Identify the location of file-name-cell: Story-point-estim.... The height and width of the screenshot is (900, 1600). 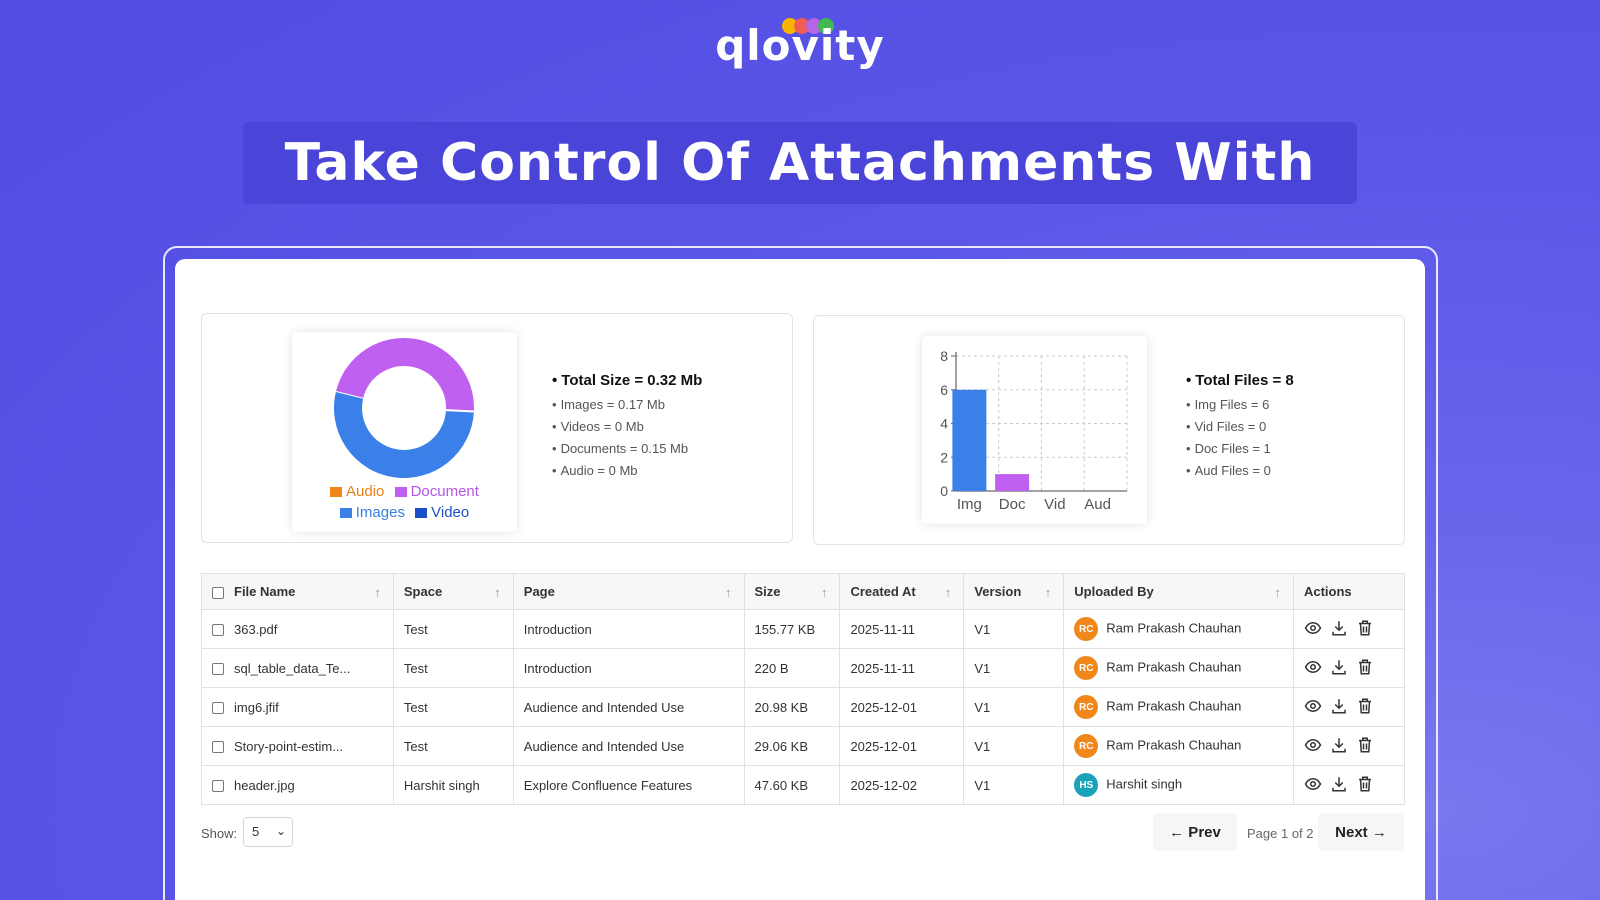
(297, 746).